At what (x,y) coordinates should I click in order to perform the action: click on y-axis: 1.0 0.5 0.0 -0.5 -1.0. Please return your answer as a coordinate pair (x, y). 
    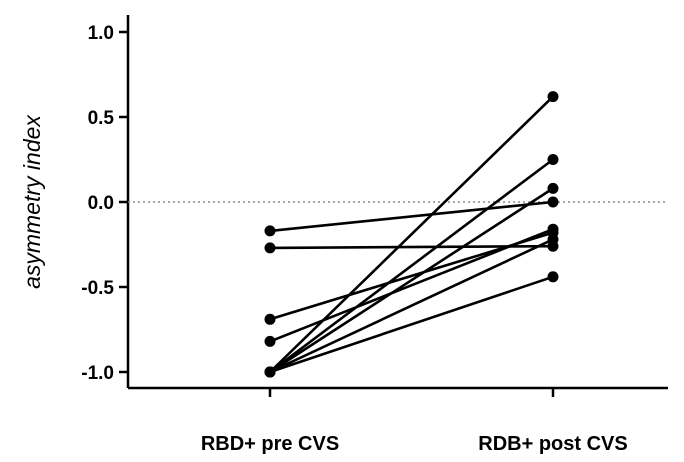
    Looking at the image, I should click on (105, 201).